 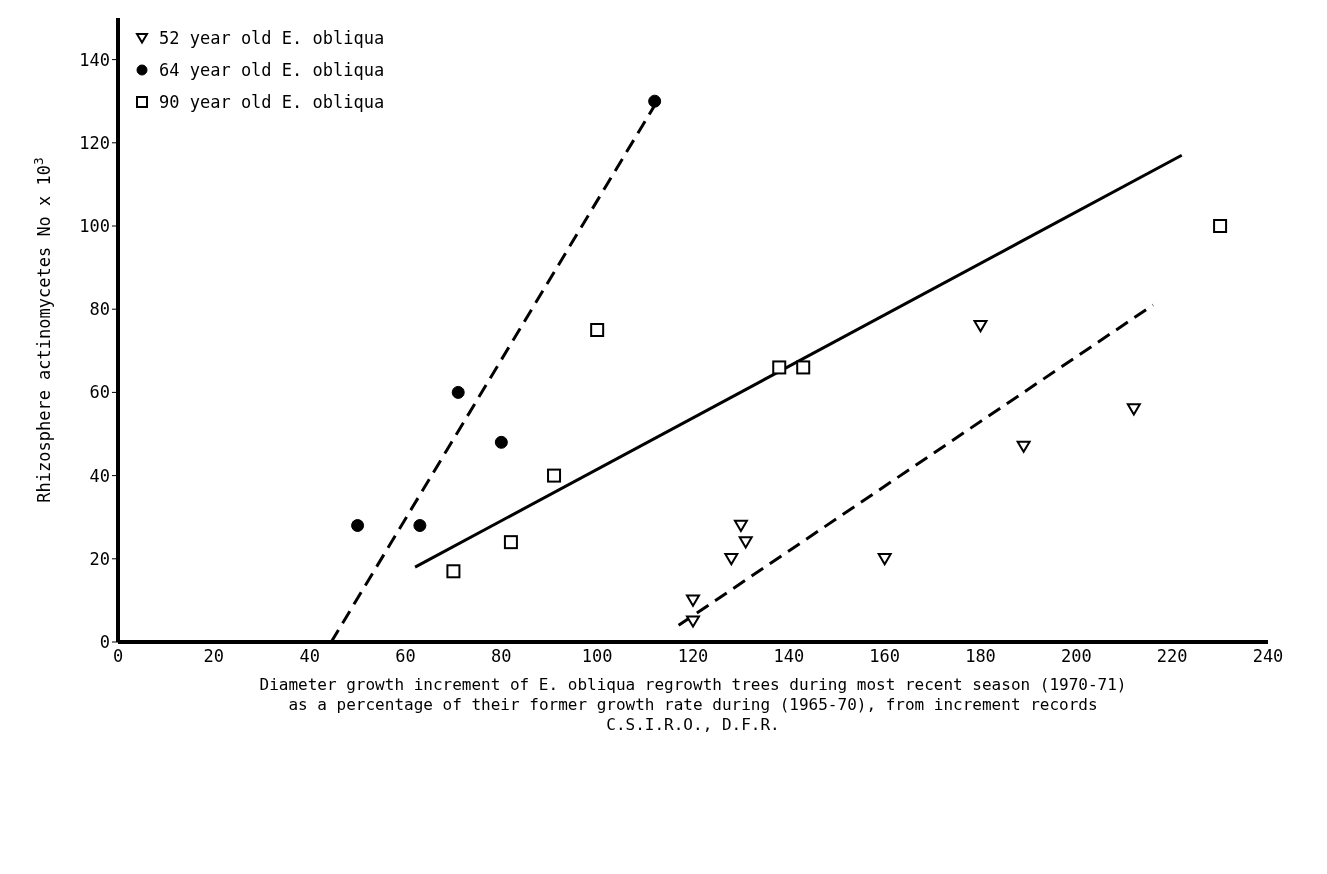 I want to click on x-tick-label: 140, so click(x=789, y=656).